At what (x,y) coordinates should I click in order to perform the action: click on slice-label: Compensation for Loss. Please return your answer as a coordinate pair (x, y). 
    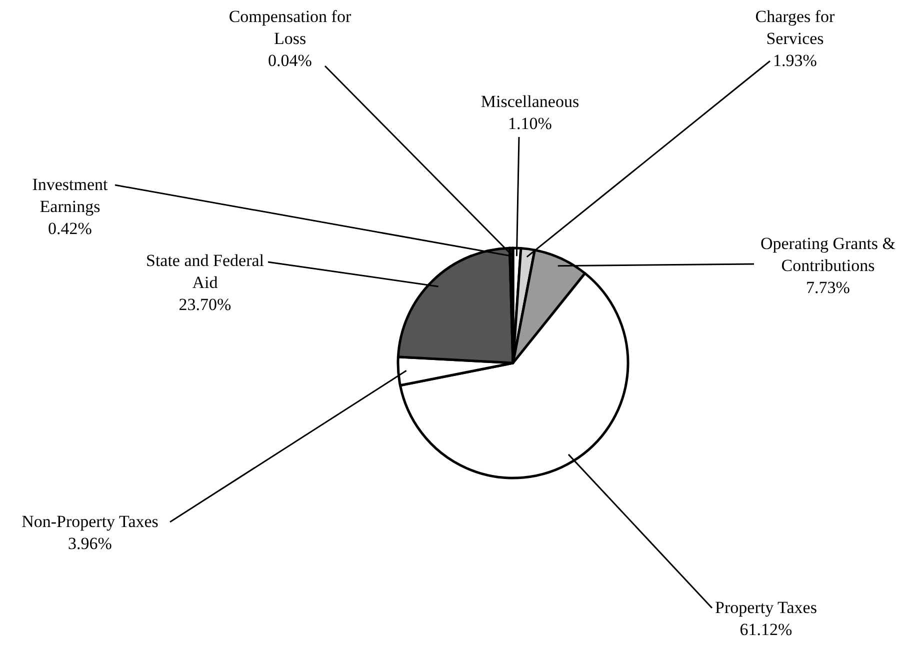
    Looking at the image, I should click on (290, 27).